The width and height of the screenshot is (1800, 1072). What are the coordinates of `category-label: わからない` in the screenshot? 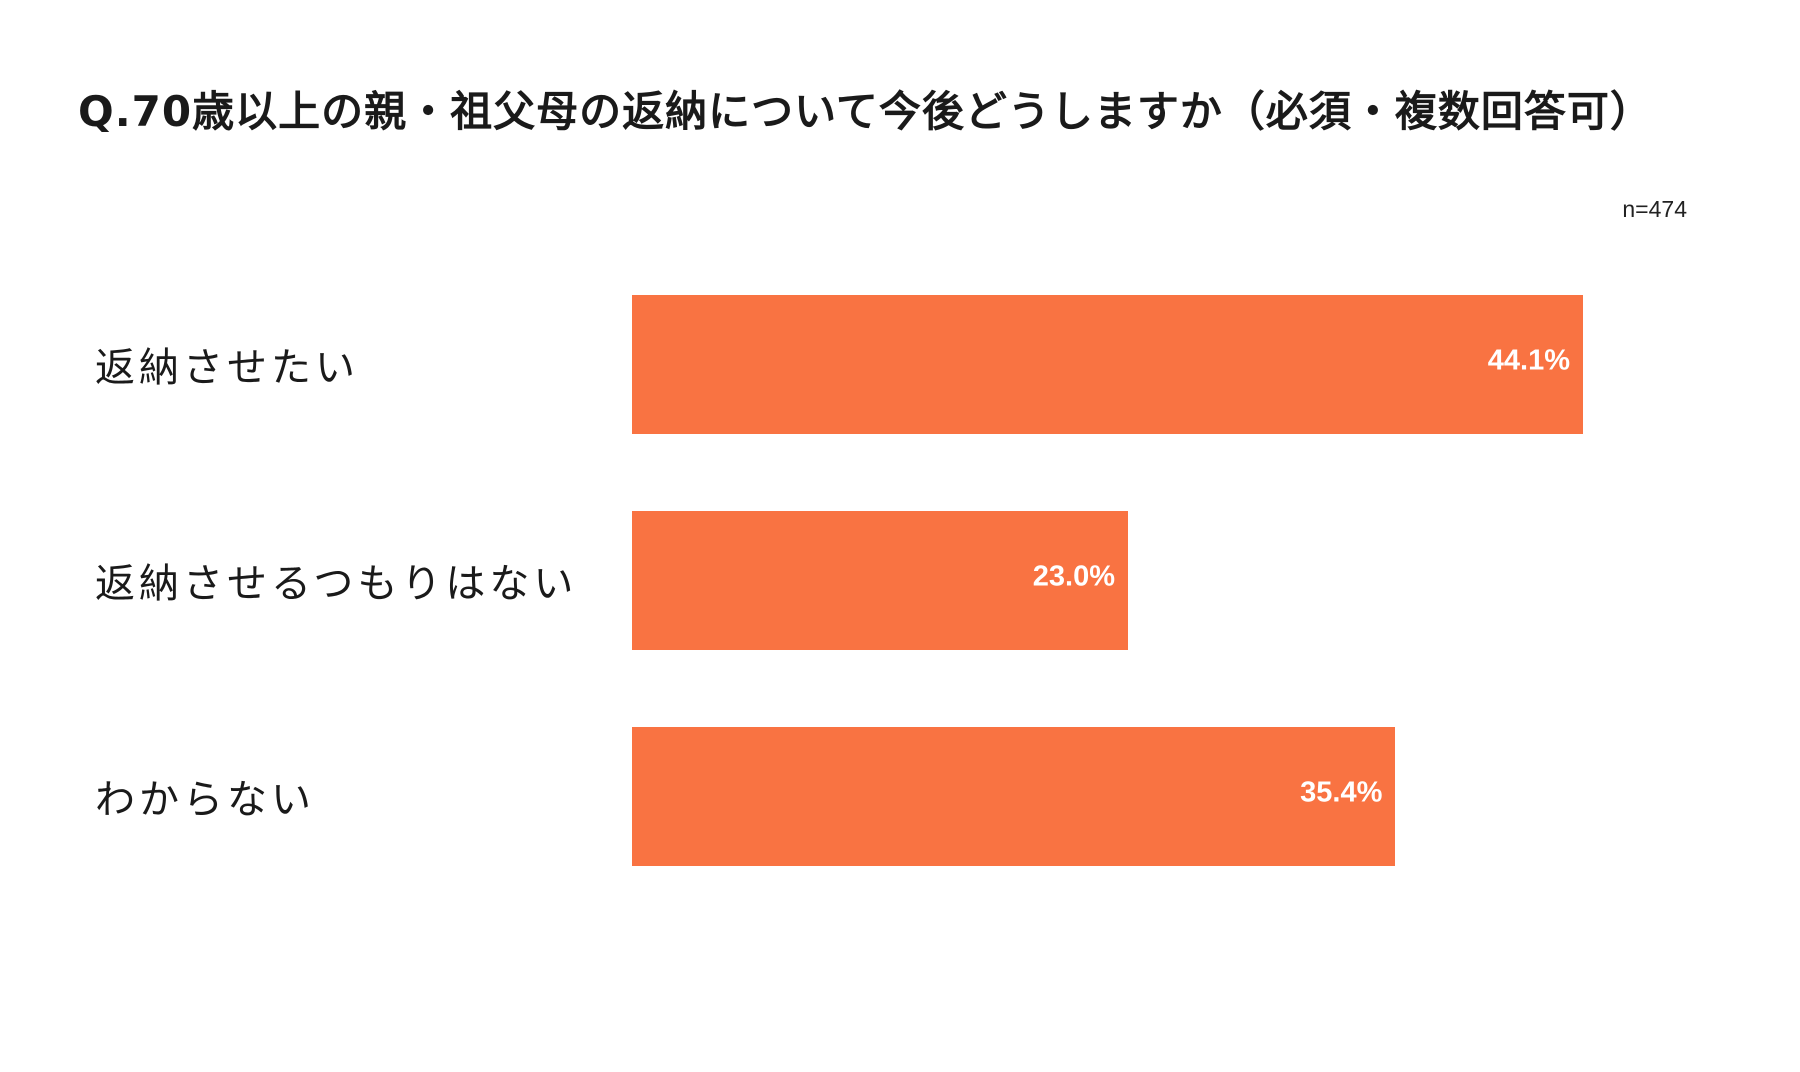 It's located at (205, 800).